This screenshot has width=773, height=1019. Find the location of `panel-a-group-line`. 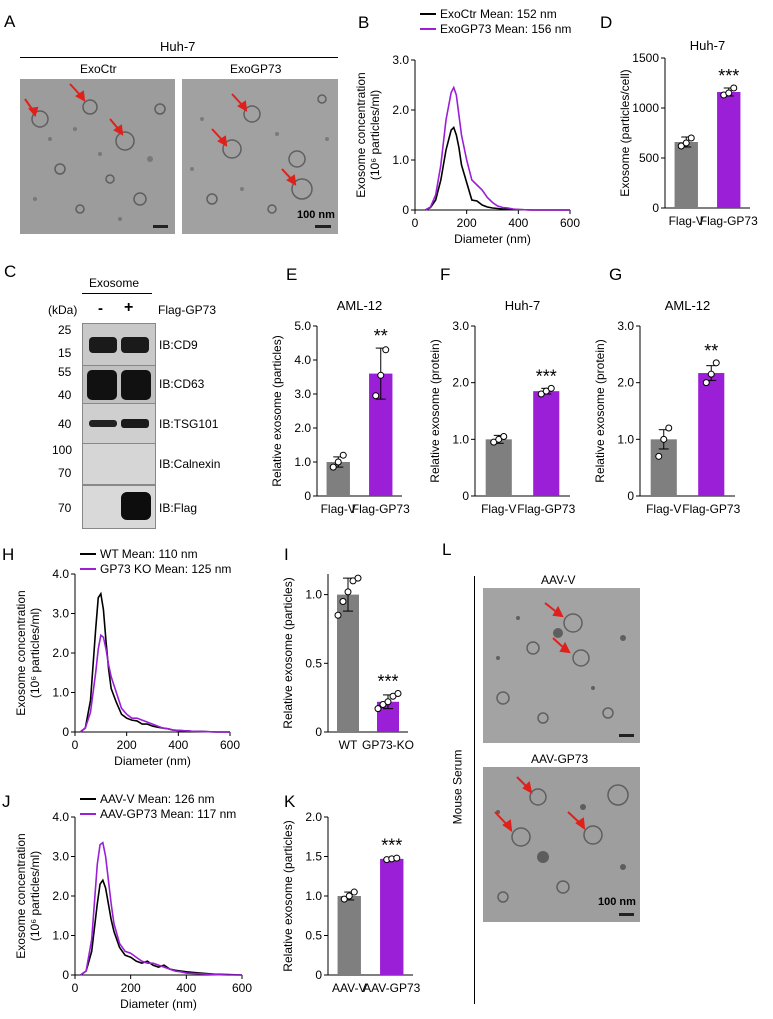

panel-a-group-line is located at coordinates (179, 57).